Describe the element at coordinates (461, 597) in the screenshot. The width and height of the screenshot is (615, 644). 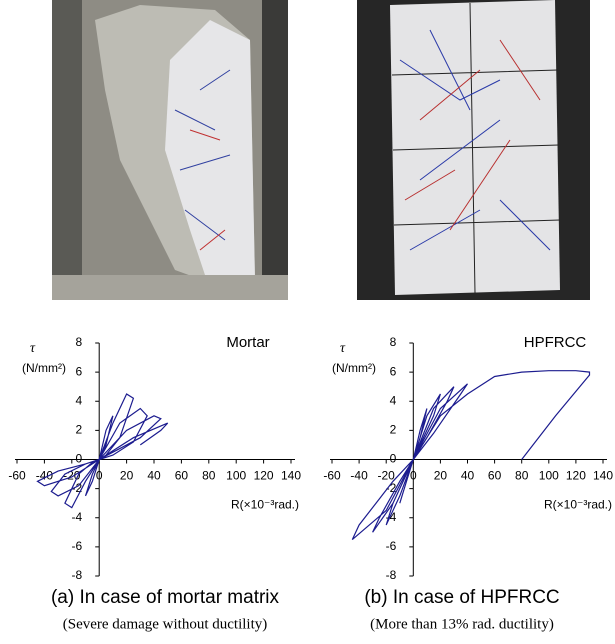
I see `caption: (b) In case of HPFRCC` at that location.